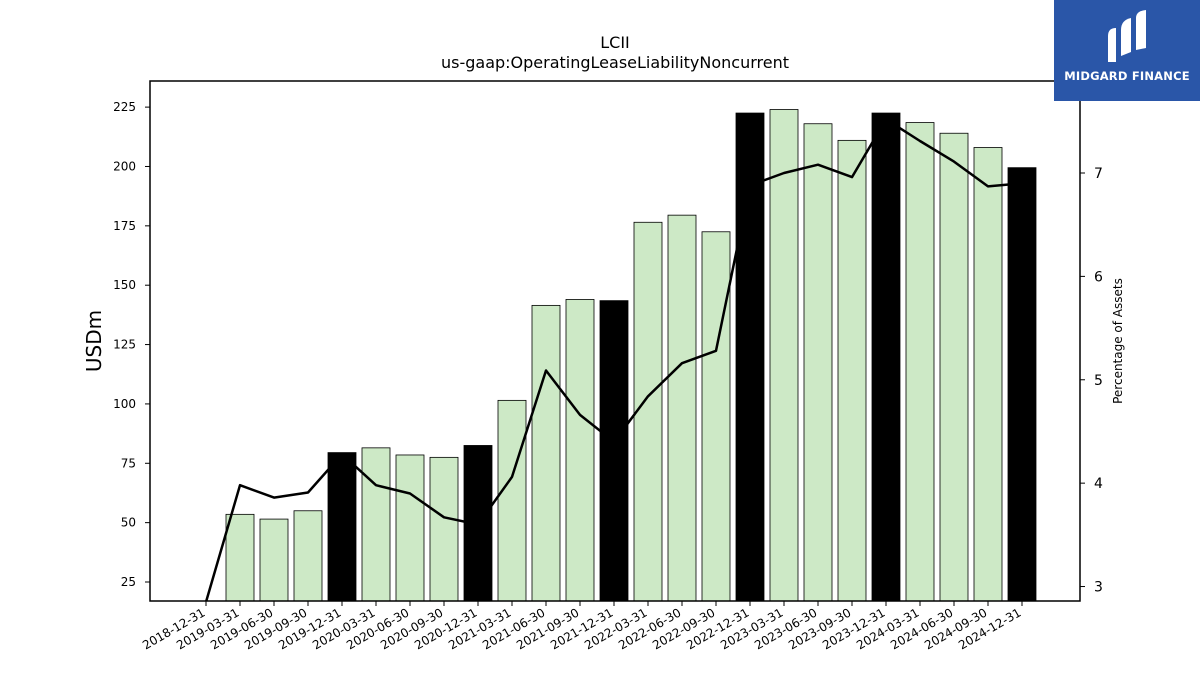  I want to click on y2-tick-label: 7, so click(1098, 174).